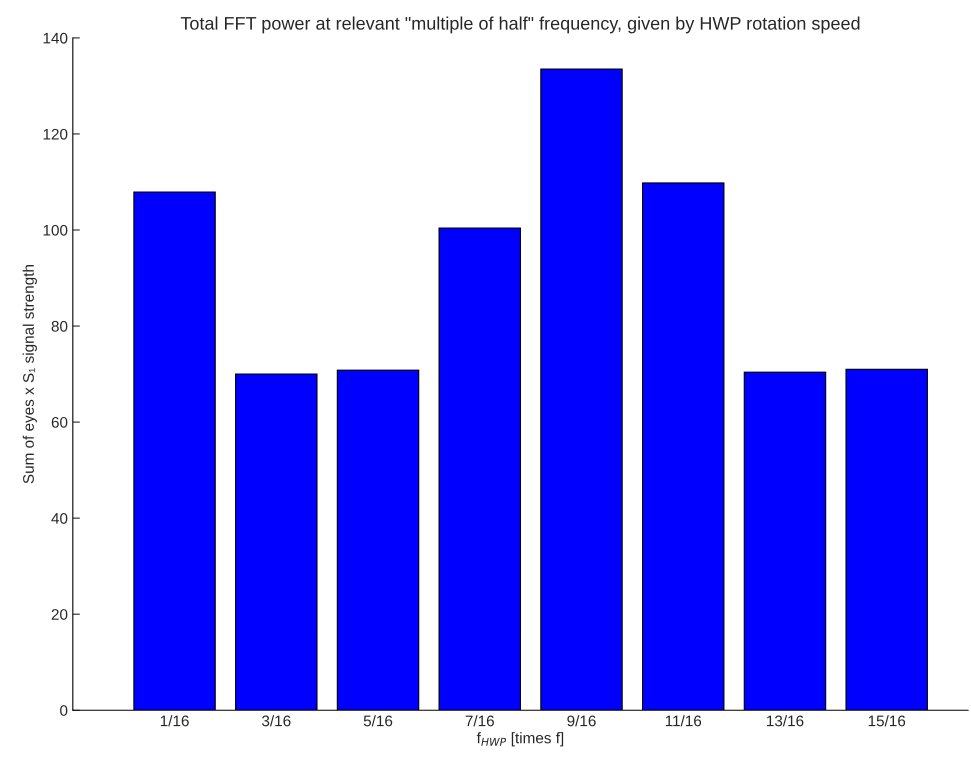  I want to click on x-tick-label: 7/16, so click(480, 720).